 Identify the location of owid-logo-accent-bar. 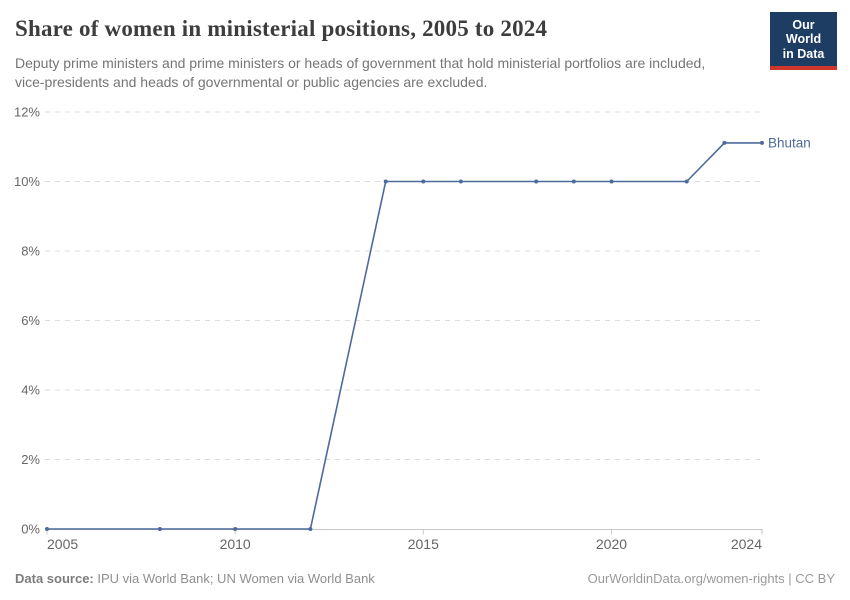
(803, 68).